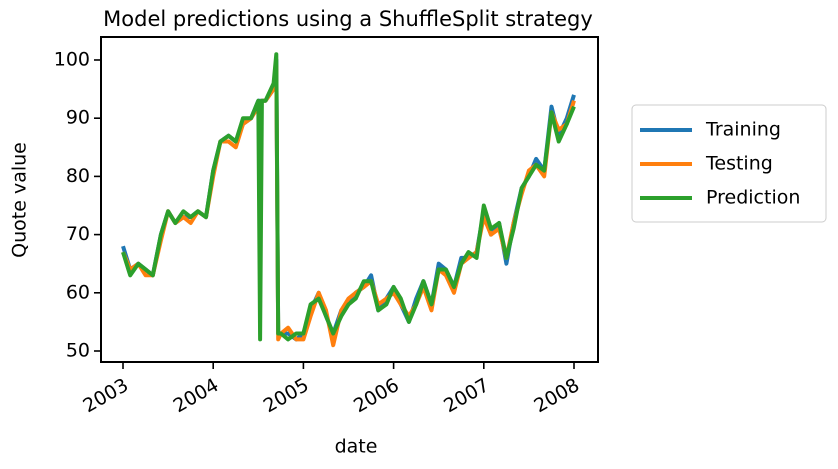 This screenshot has height=469, width=838. Describe the element at coordinates (78, 234) in the screenshot. I see `y-tick-label: 70` at that location.